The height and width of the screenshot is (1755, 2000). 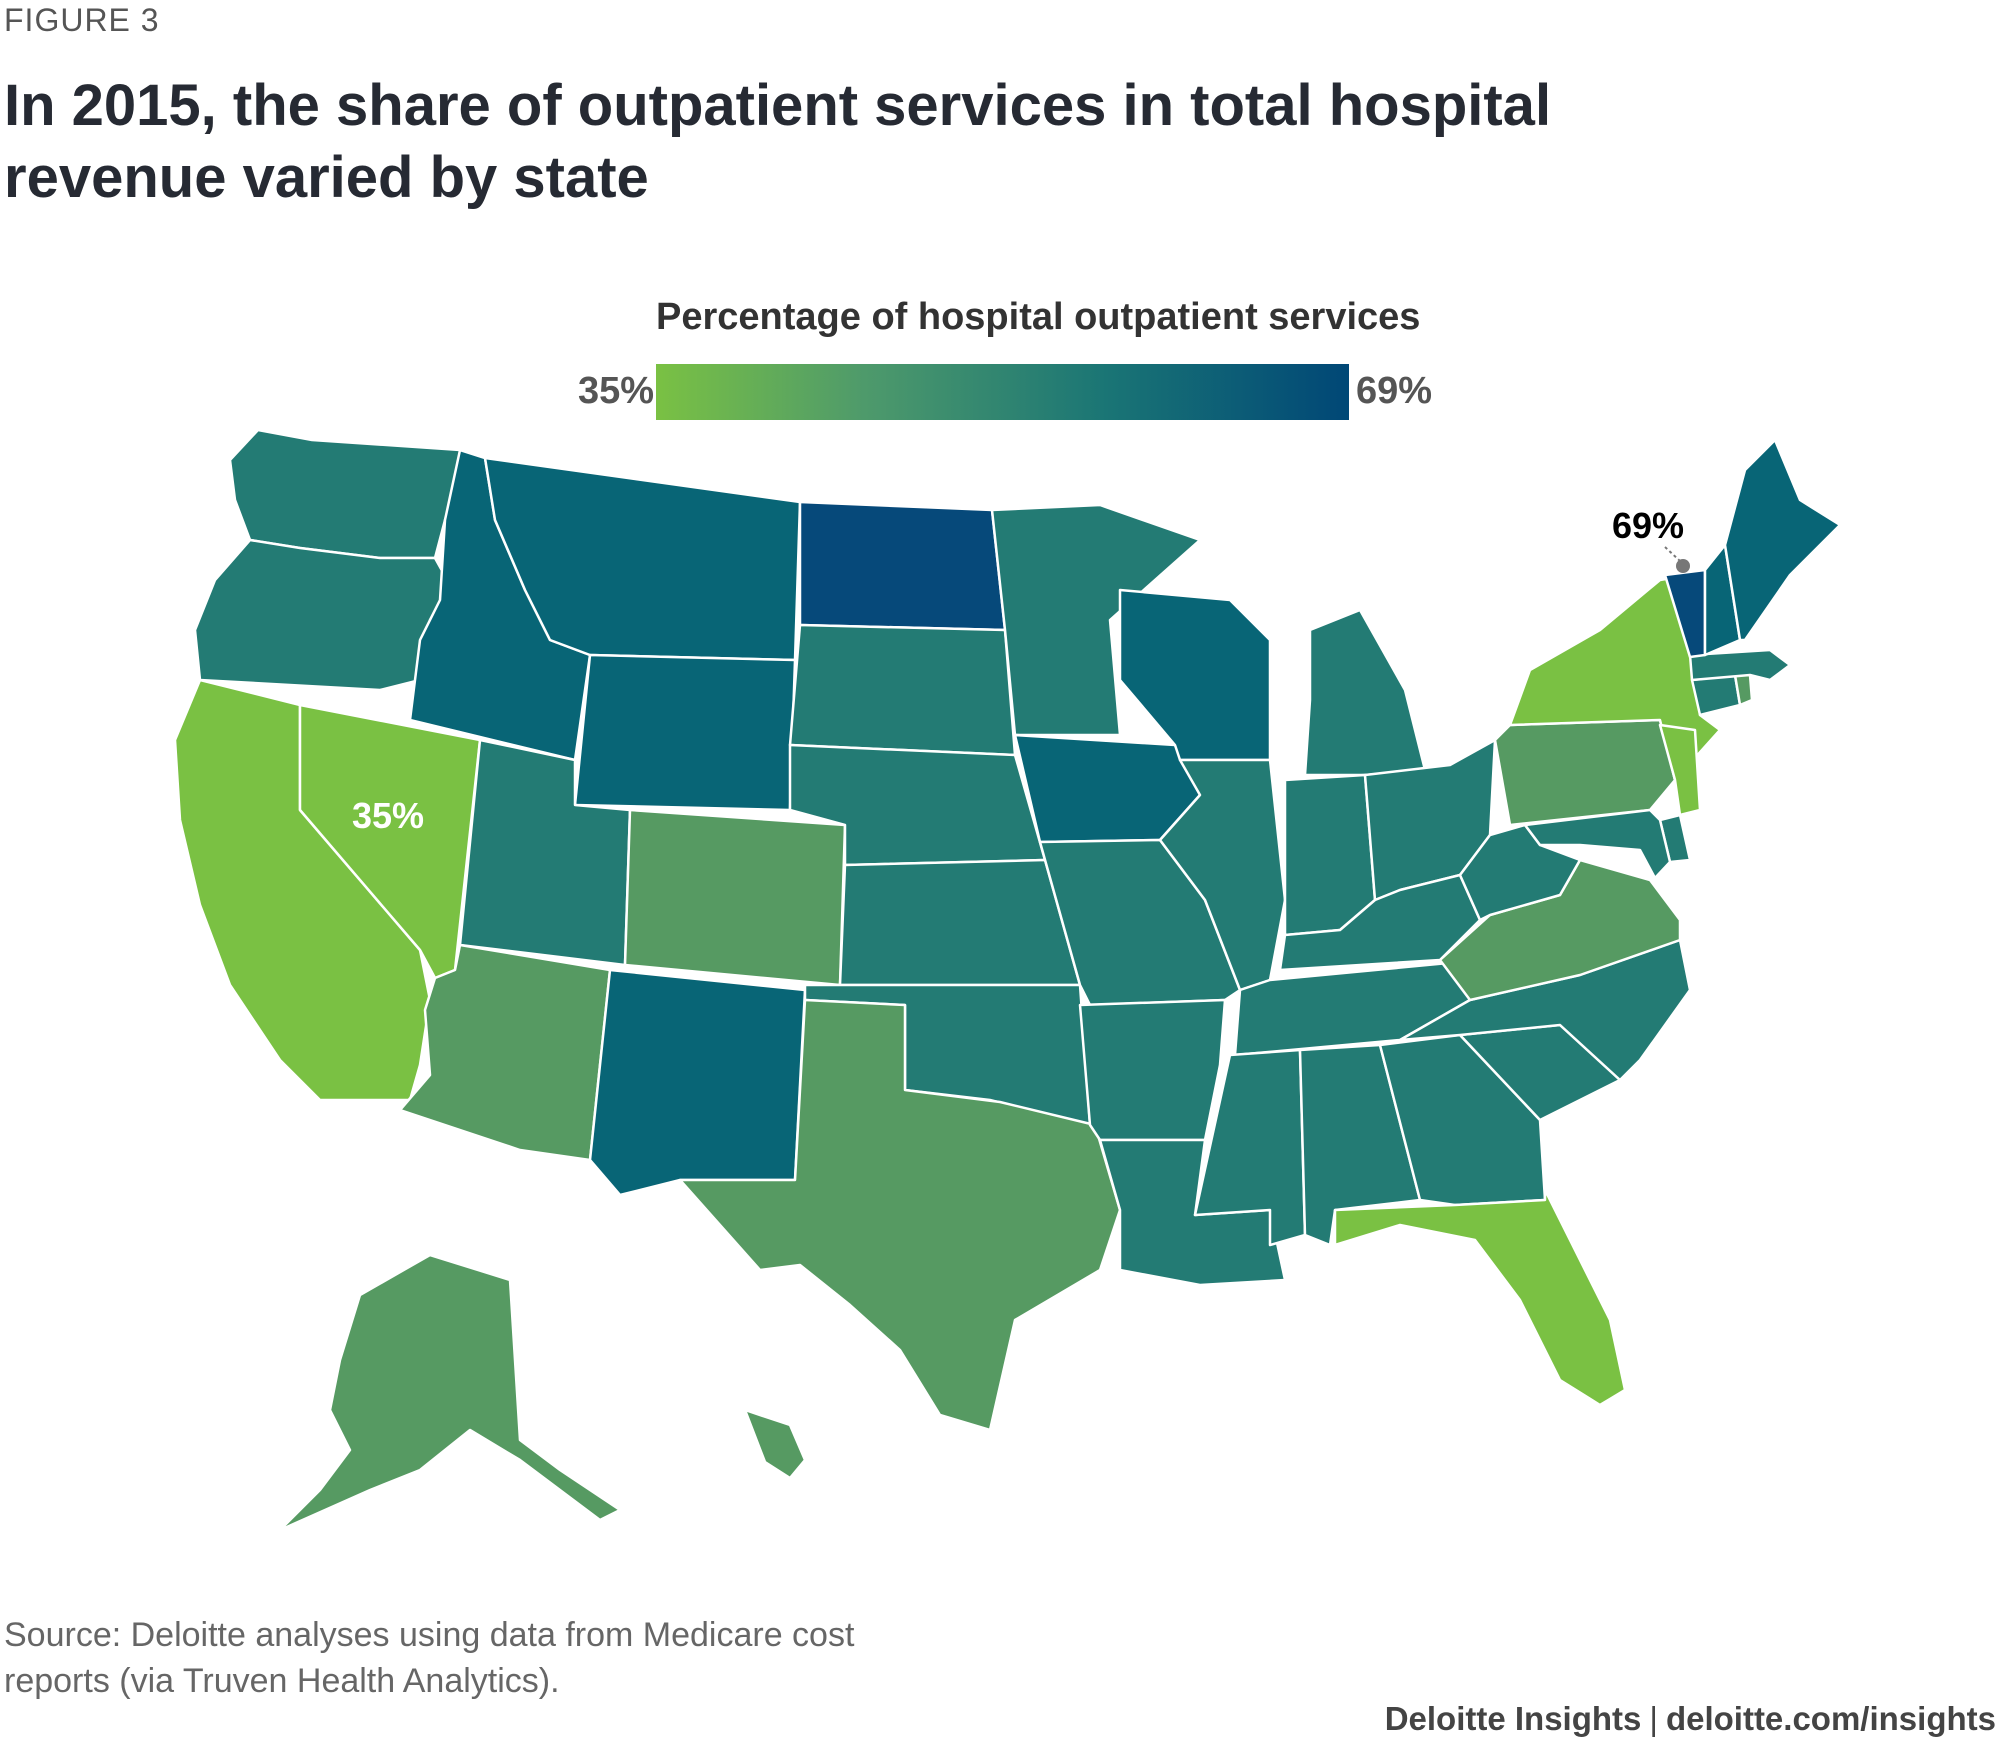 What do you see at coordinates (82, 20) in the screenshot?
I see `figure-label: FIGURE 3` at bounding box center [82, 20].